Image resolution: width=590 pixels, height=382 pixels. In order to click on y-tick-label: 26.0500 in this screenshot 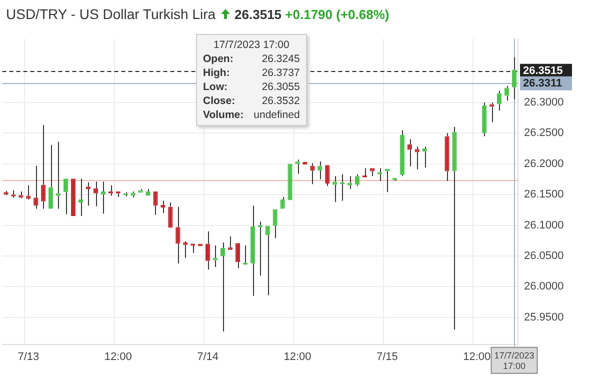, I will do `click(544, 256)`.